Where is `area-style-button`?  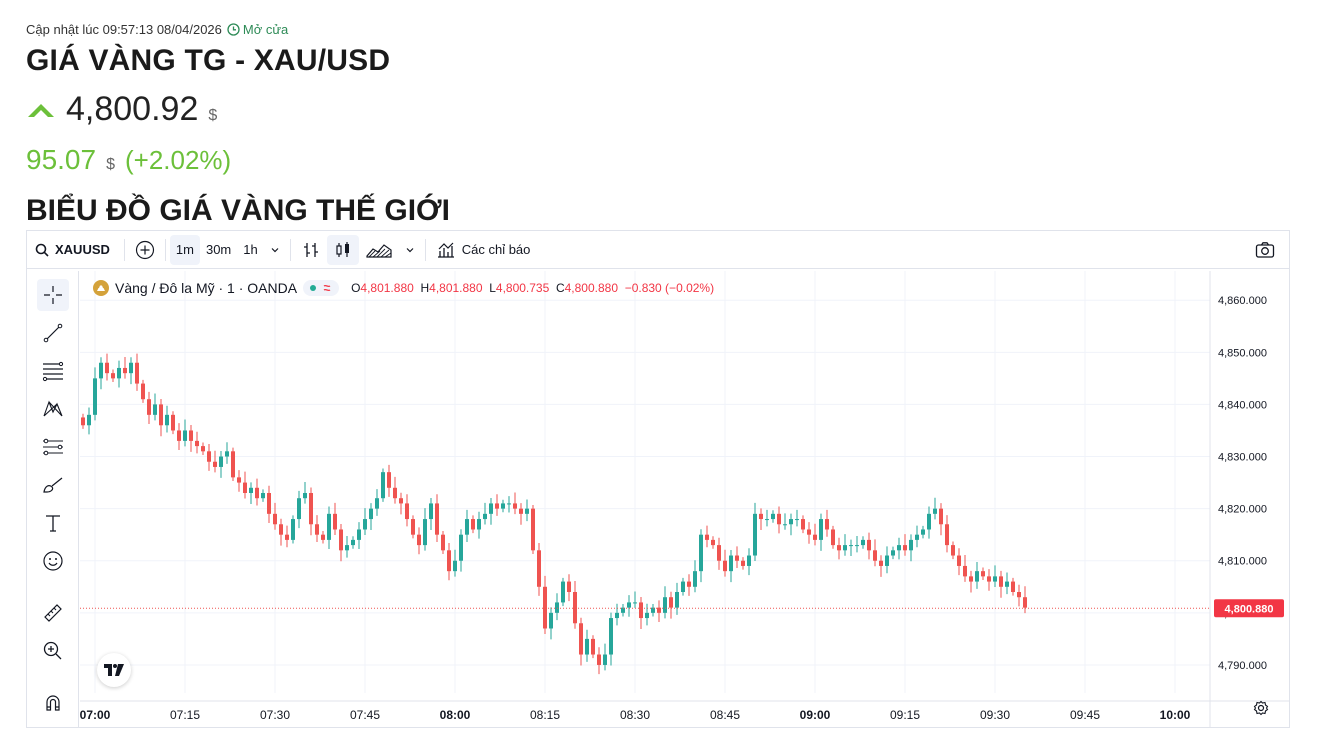 area-style-button is located at coordinates (379, 250).